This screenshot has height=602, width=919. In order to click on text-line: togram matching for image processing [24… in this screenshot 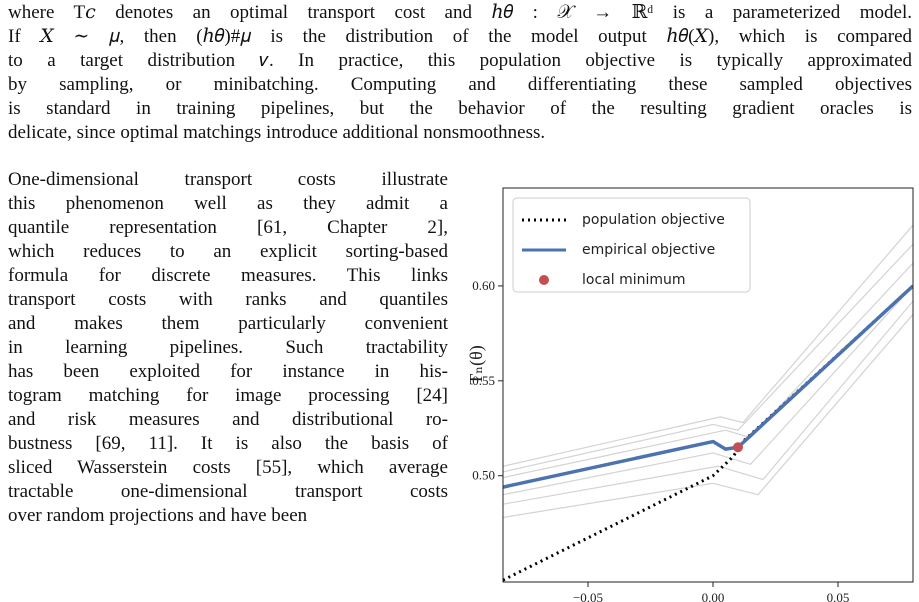, I will do `click(228, 395)`.